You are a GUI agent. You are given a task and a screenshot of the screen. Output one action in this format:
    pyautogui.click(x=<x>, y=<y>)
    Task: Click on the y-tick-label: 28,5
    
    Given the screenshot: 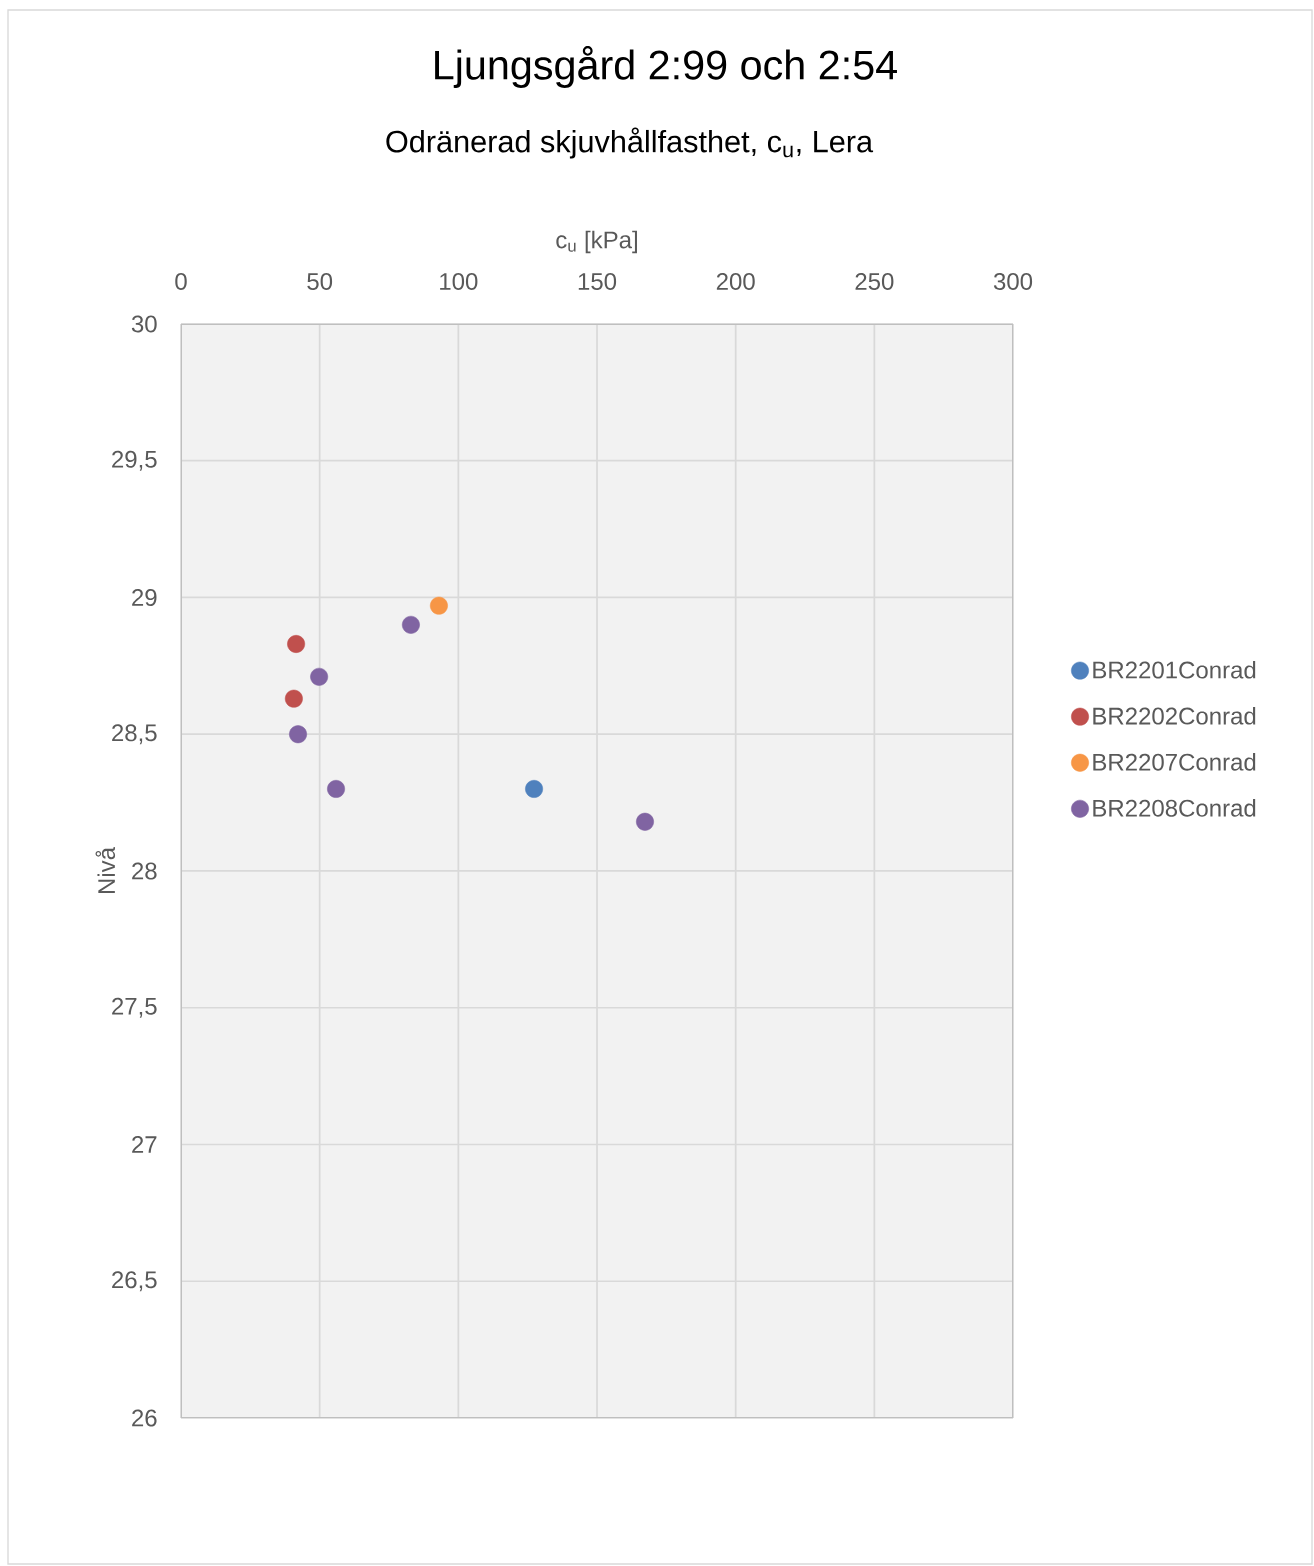 What is the action you would take?
    pyautogui.click(x=134, y=734)
    